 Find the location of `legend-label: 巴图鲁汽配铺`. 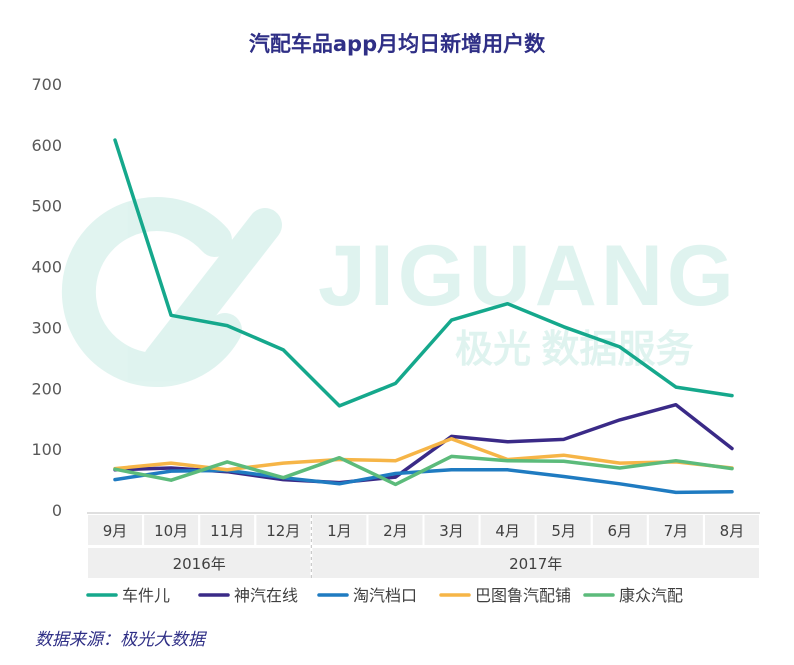

legend-label: 巴图鲁汽配铺 is located at coordinates (523, 595).